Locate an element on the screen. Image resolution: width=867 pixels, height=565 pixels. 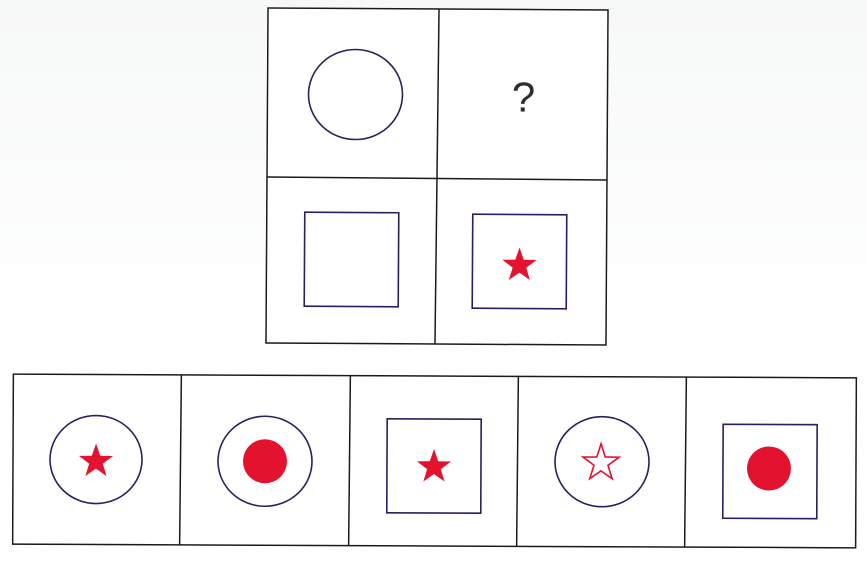
question-mark: ? is located at coordinates (524, 96).